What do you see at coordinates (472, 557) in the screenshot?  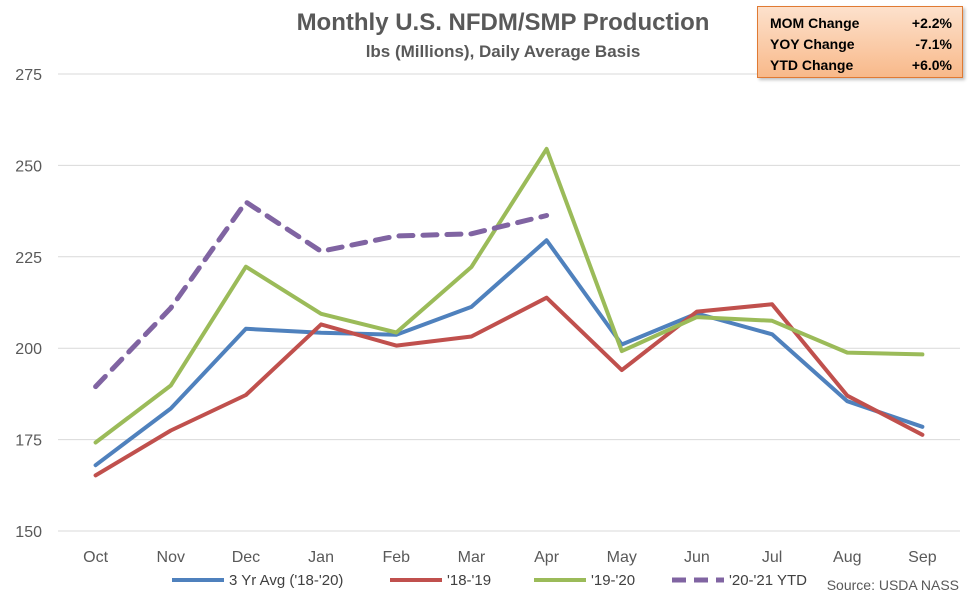 I see `x-tick-label: Mar` at bounding box center [472, 557].